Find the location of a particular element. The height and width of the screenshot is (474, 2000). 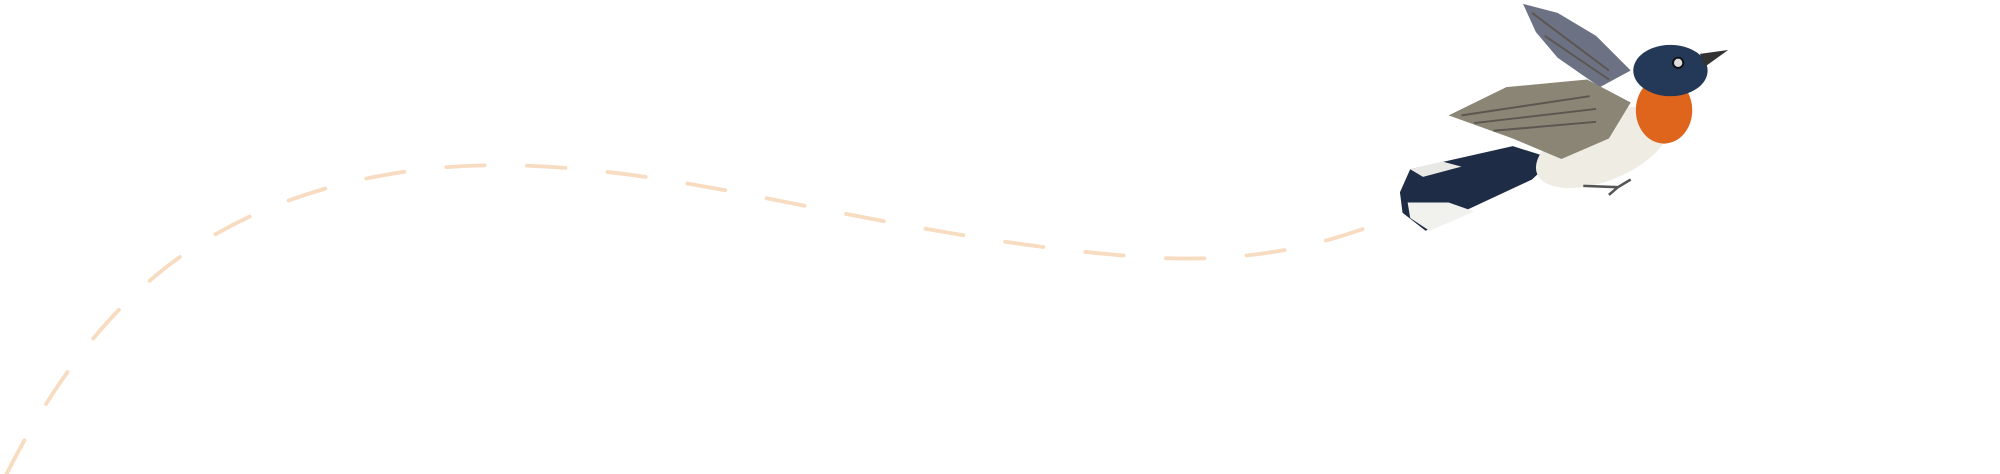

bird-eye is located at coordinates (1678, 62).